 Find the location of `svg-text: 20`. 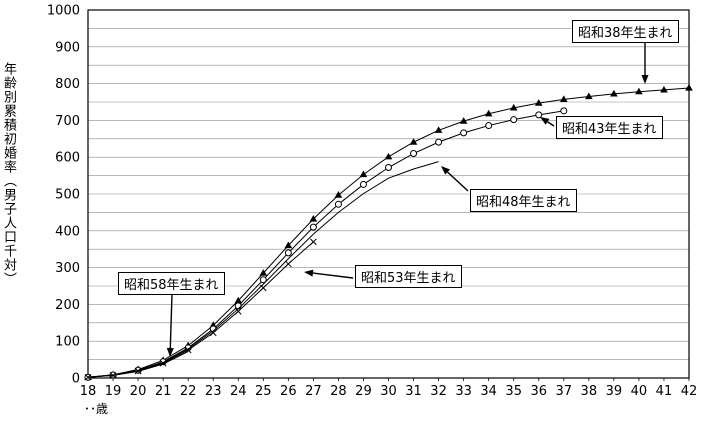

svg-text: 20 is located at coordinates (138, 391).